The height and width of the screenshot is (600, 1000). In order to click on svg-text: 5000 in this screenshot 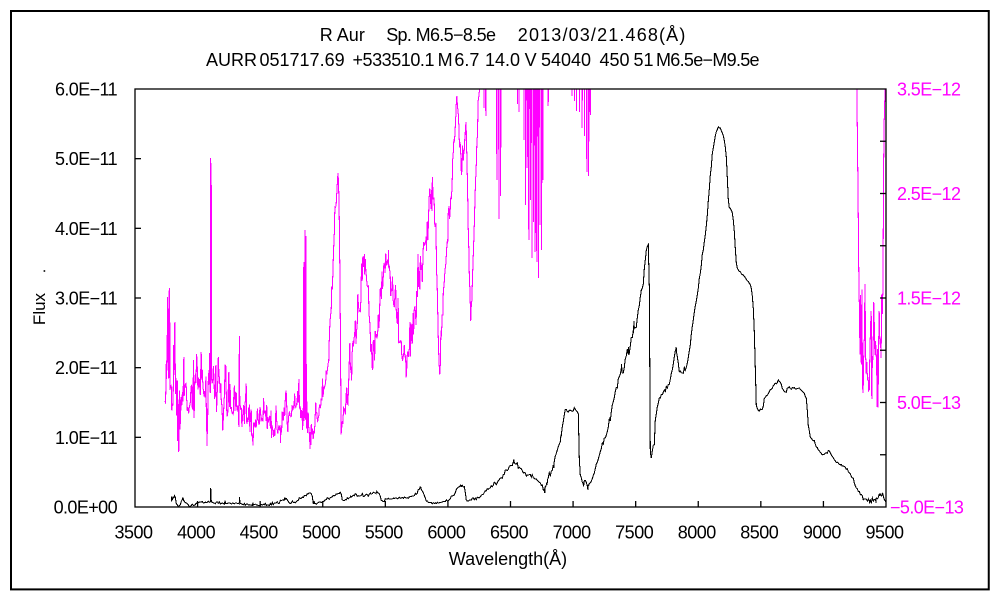, I will do `click(321, 533)`.